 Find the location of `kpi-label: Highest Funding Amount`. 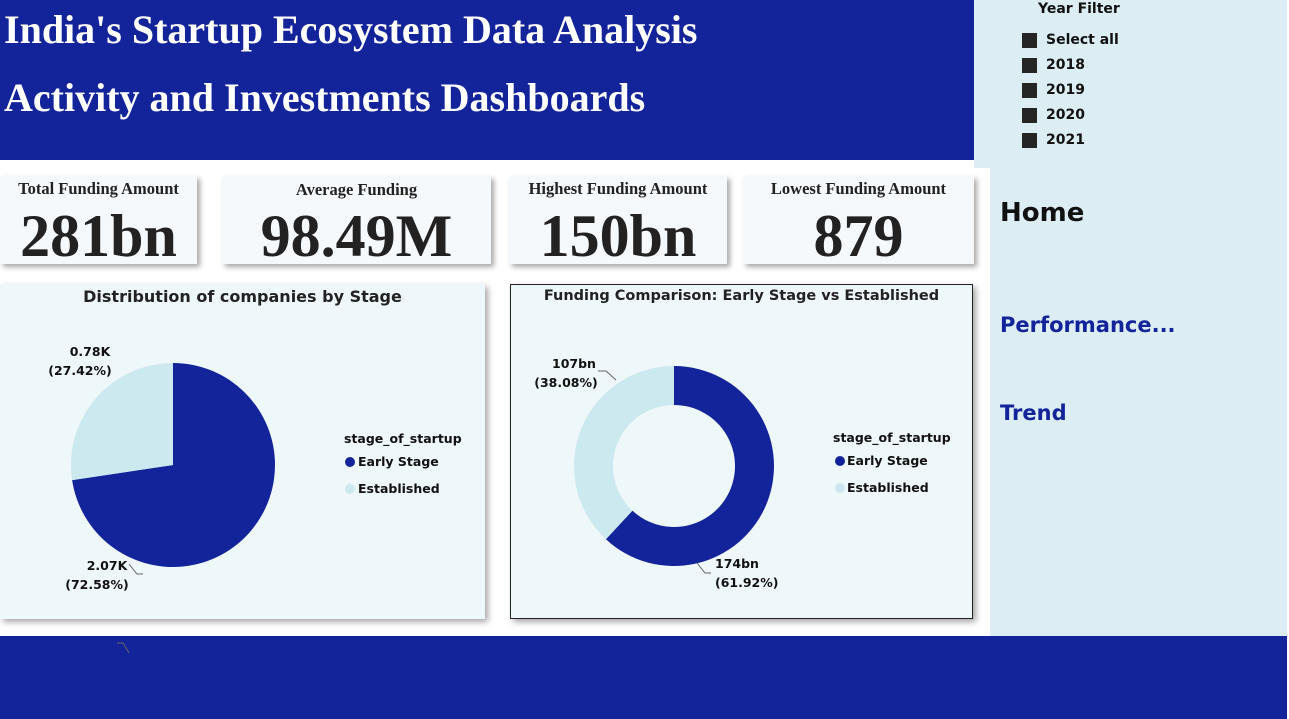

kpi-label: Highest Funding Amount is located at coordinates (618, 188).